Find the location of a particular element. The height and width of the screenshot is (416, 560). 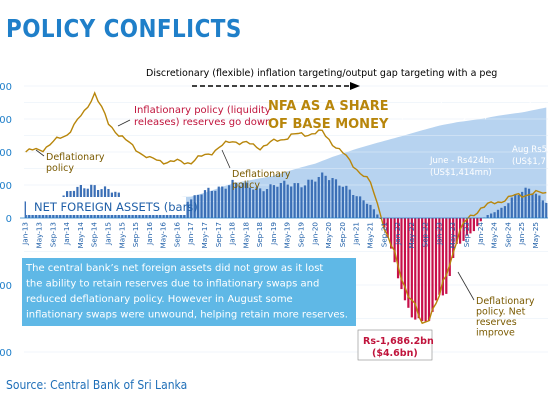

base-money-label: RESERVE/BASE MONEY (M0) is located at coordinates (470, 98).